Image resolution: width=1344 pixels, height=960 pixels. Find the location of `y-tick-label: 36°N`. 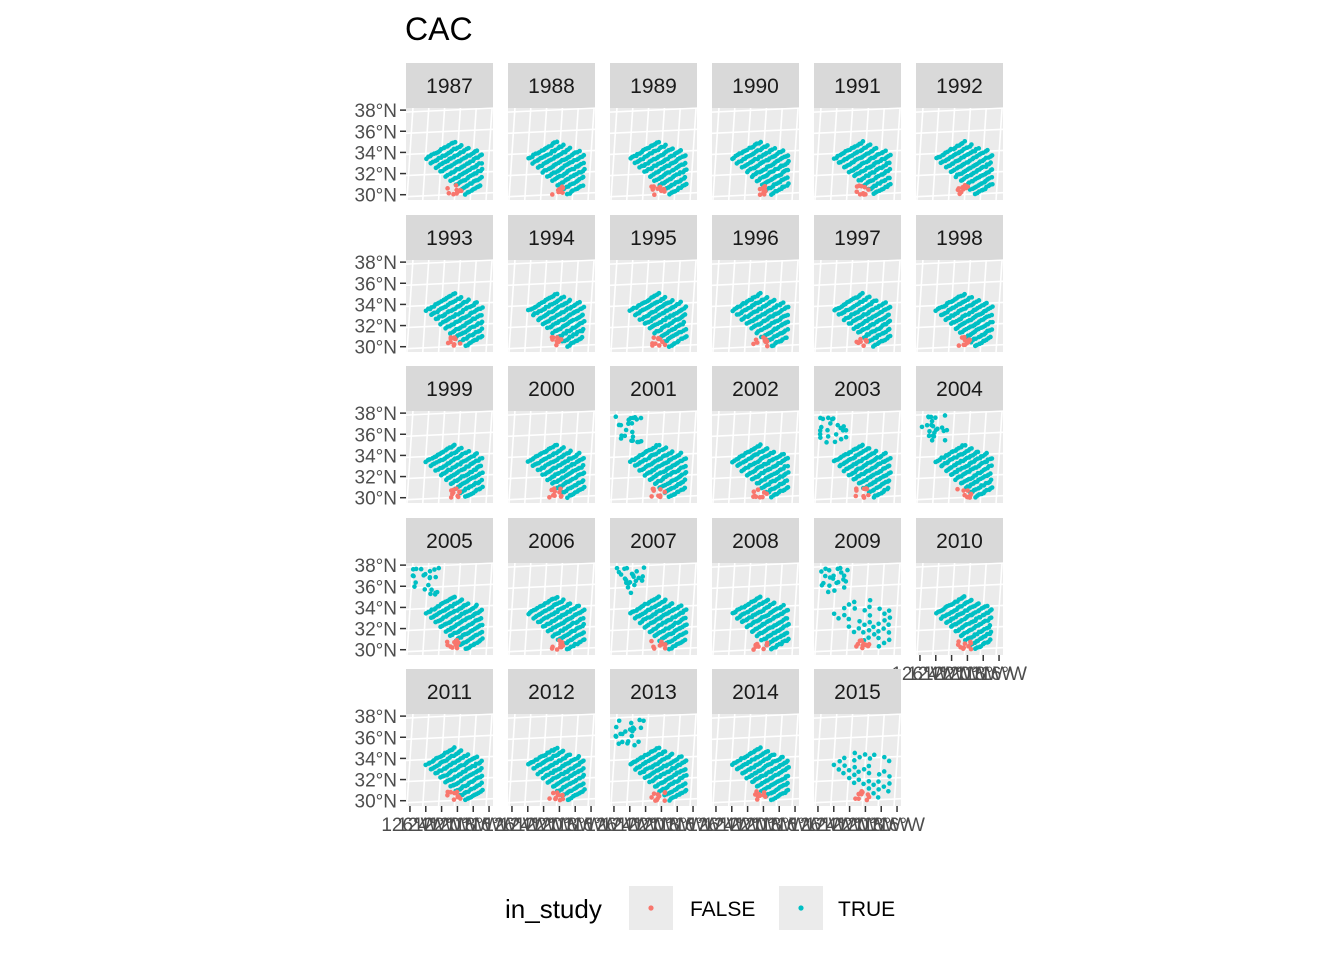

y-tick-label: 36°N is located at coordinates (376, 284).